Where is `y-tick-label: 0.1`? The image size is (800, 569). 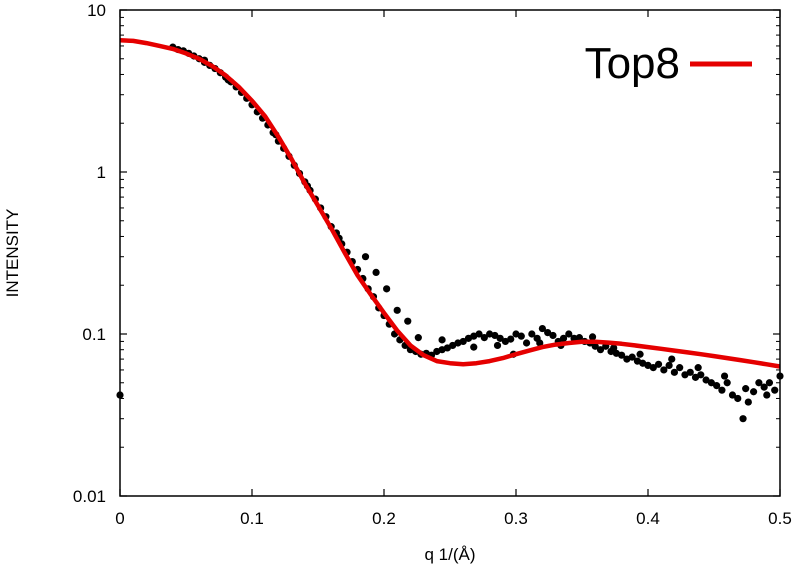 y-tick-label: 0.1 is located at coordinates (94, 334).